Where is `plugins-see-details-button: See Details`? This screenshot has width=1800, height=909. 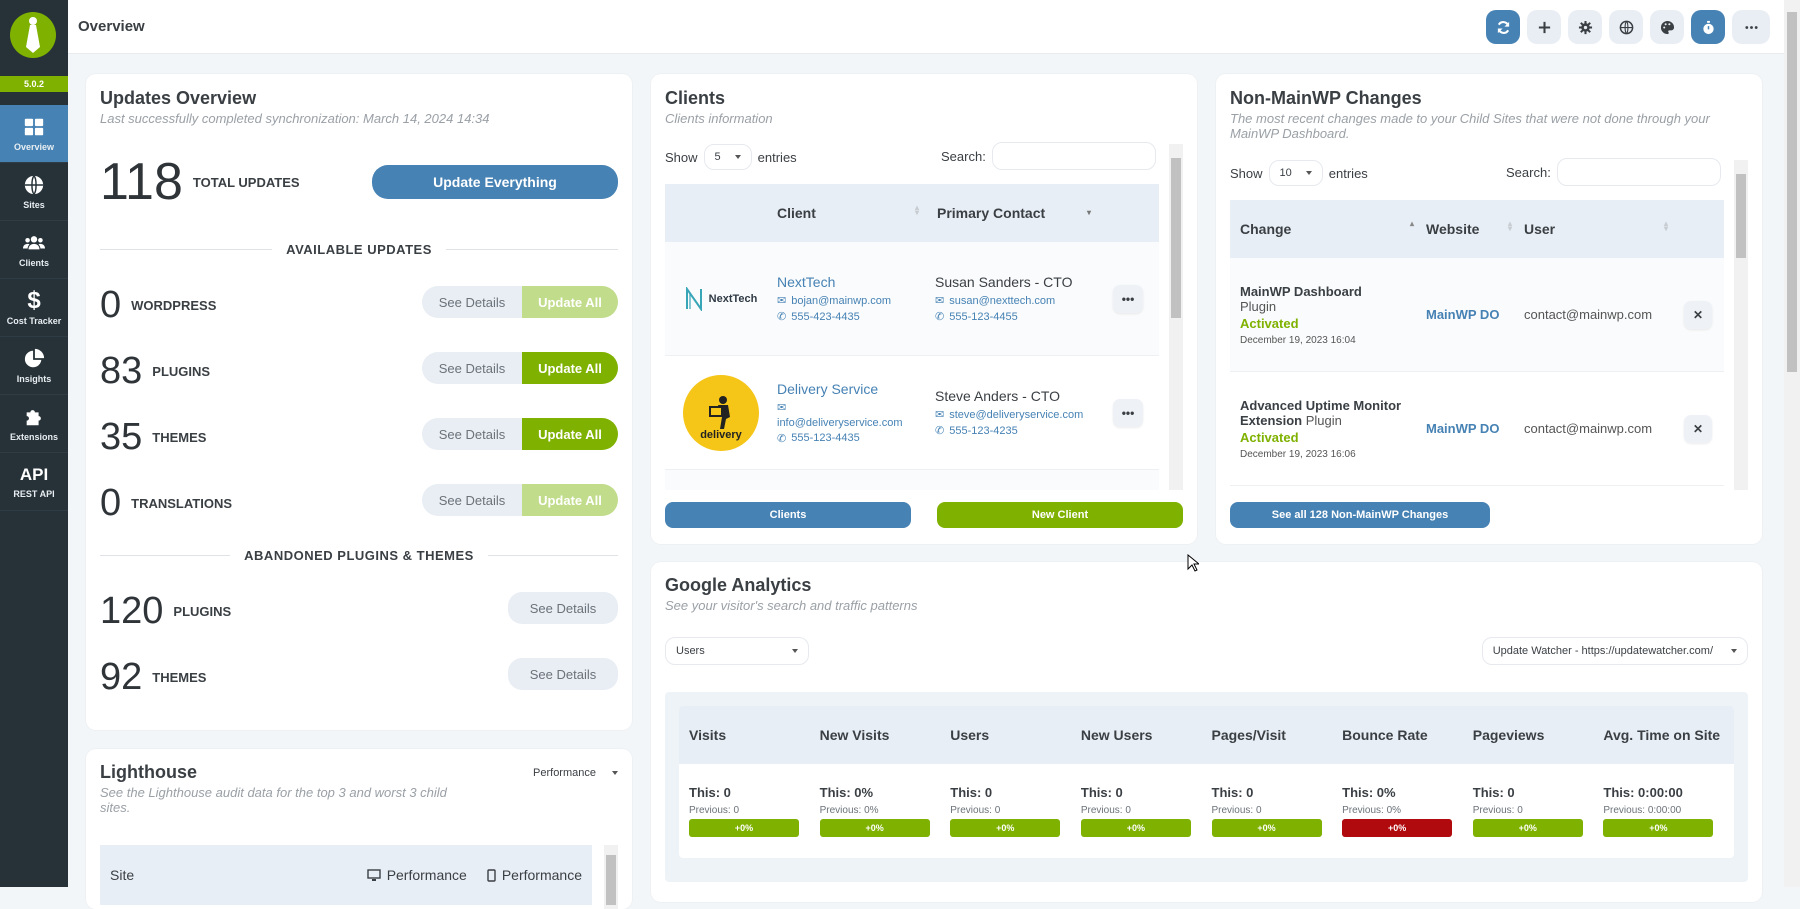 plugins-see-details-button: See Details is located at coordinates (472, 368).